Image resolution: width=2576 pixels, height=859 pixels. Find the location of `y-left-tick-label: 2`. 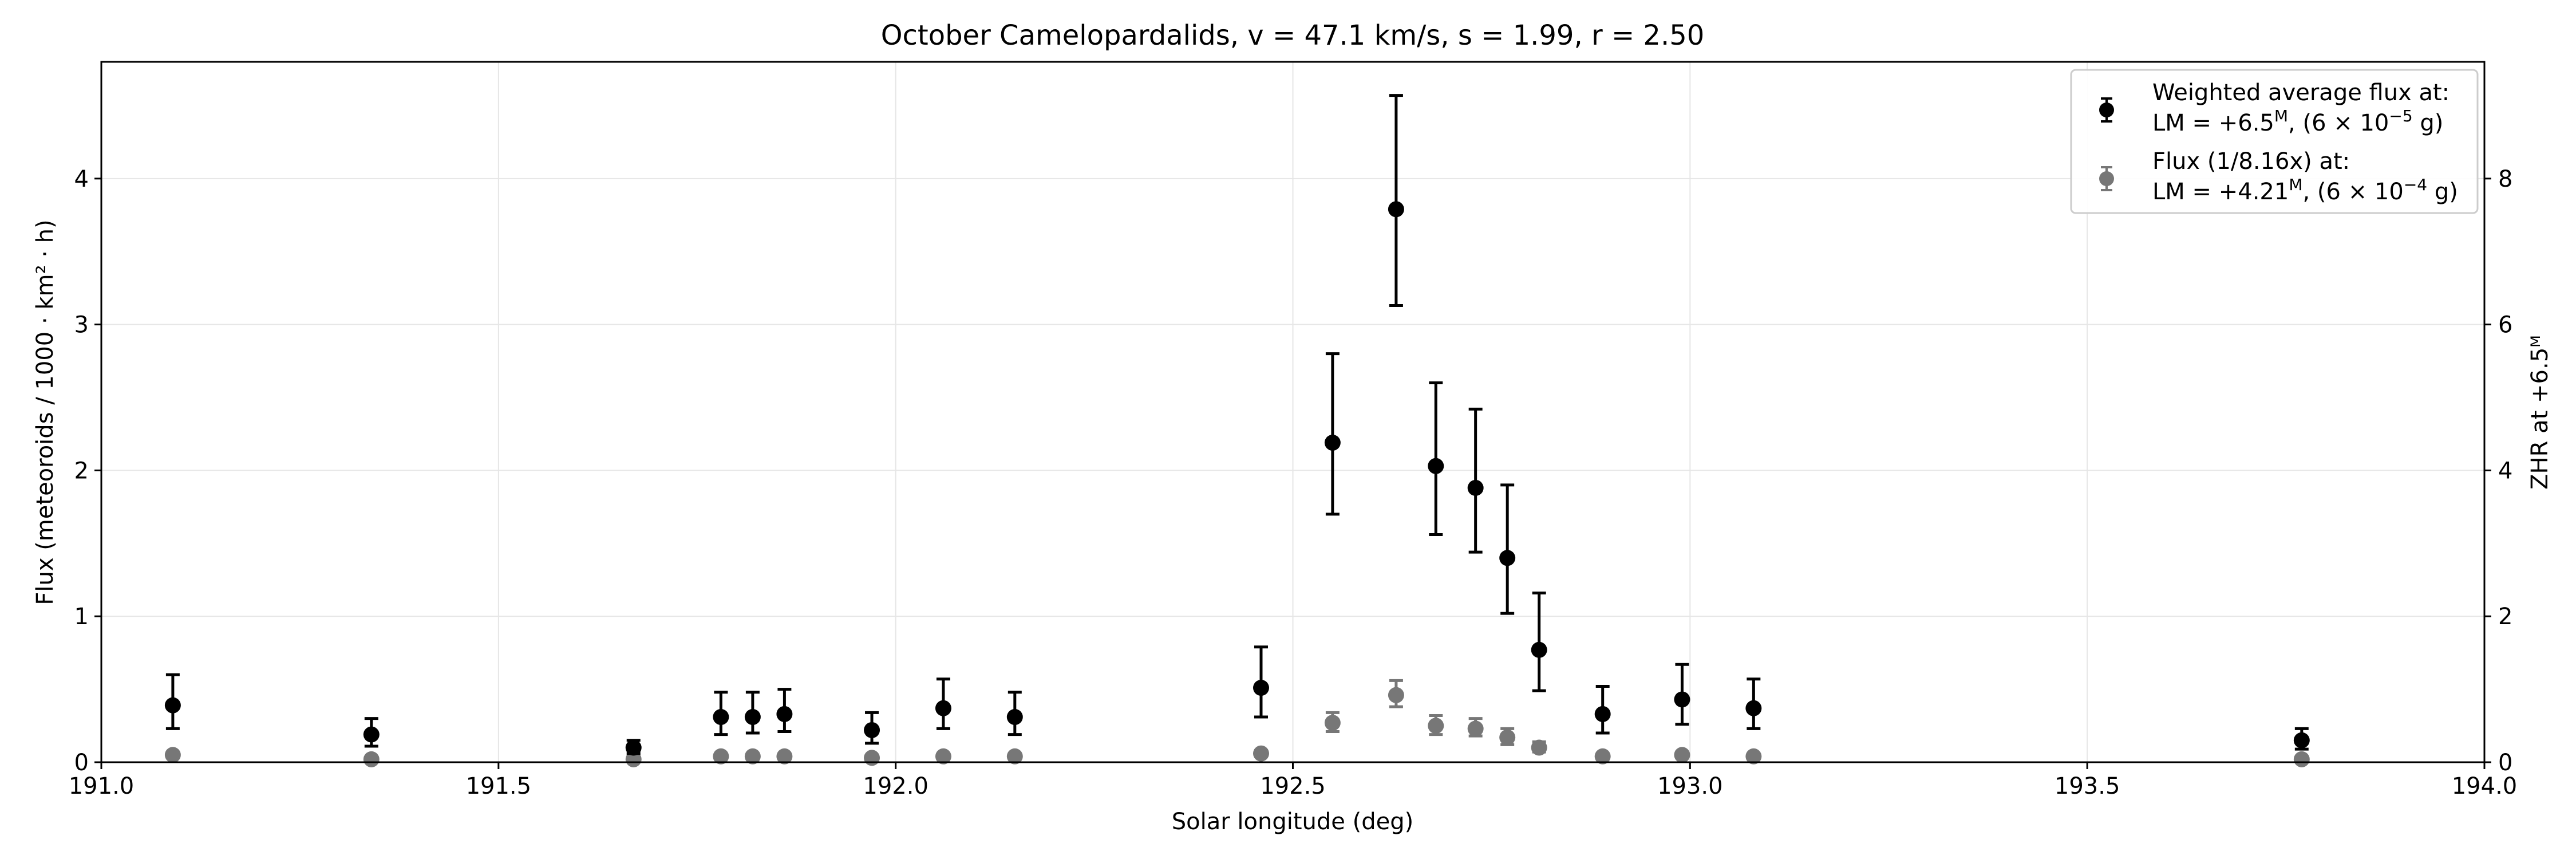

y-left-tick-label: 2 is located at coordinates (81, 471).